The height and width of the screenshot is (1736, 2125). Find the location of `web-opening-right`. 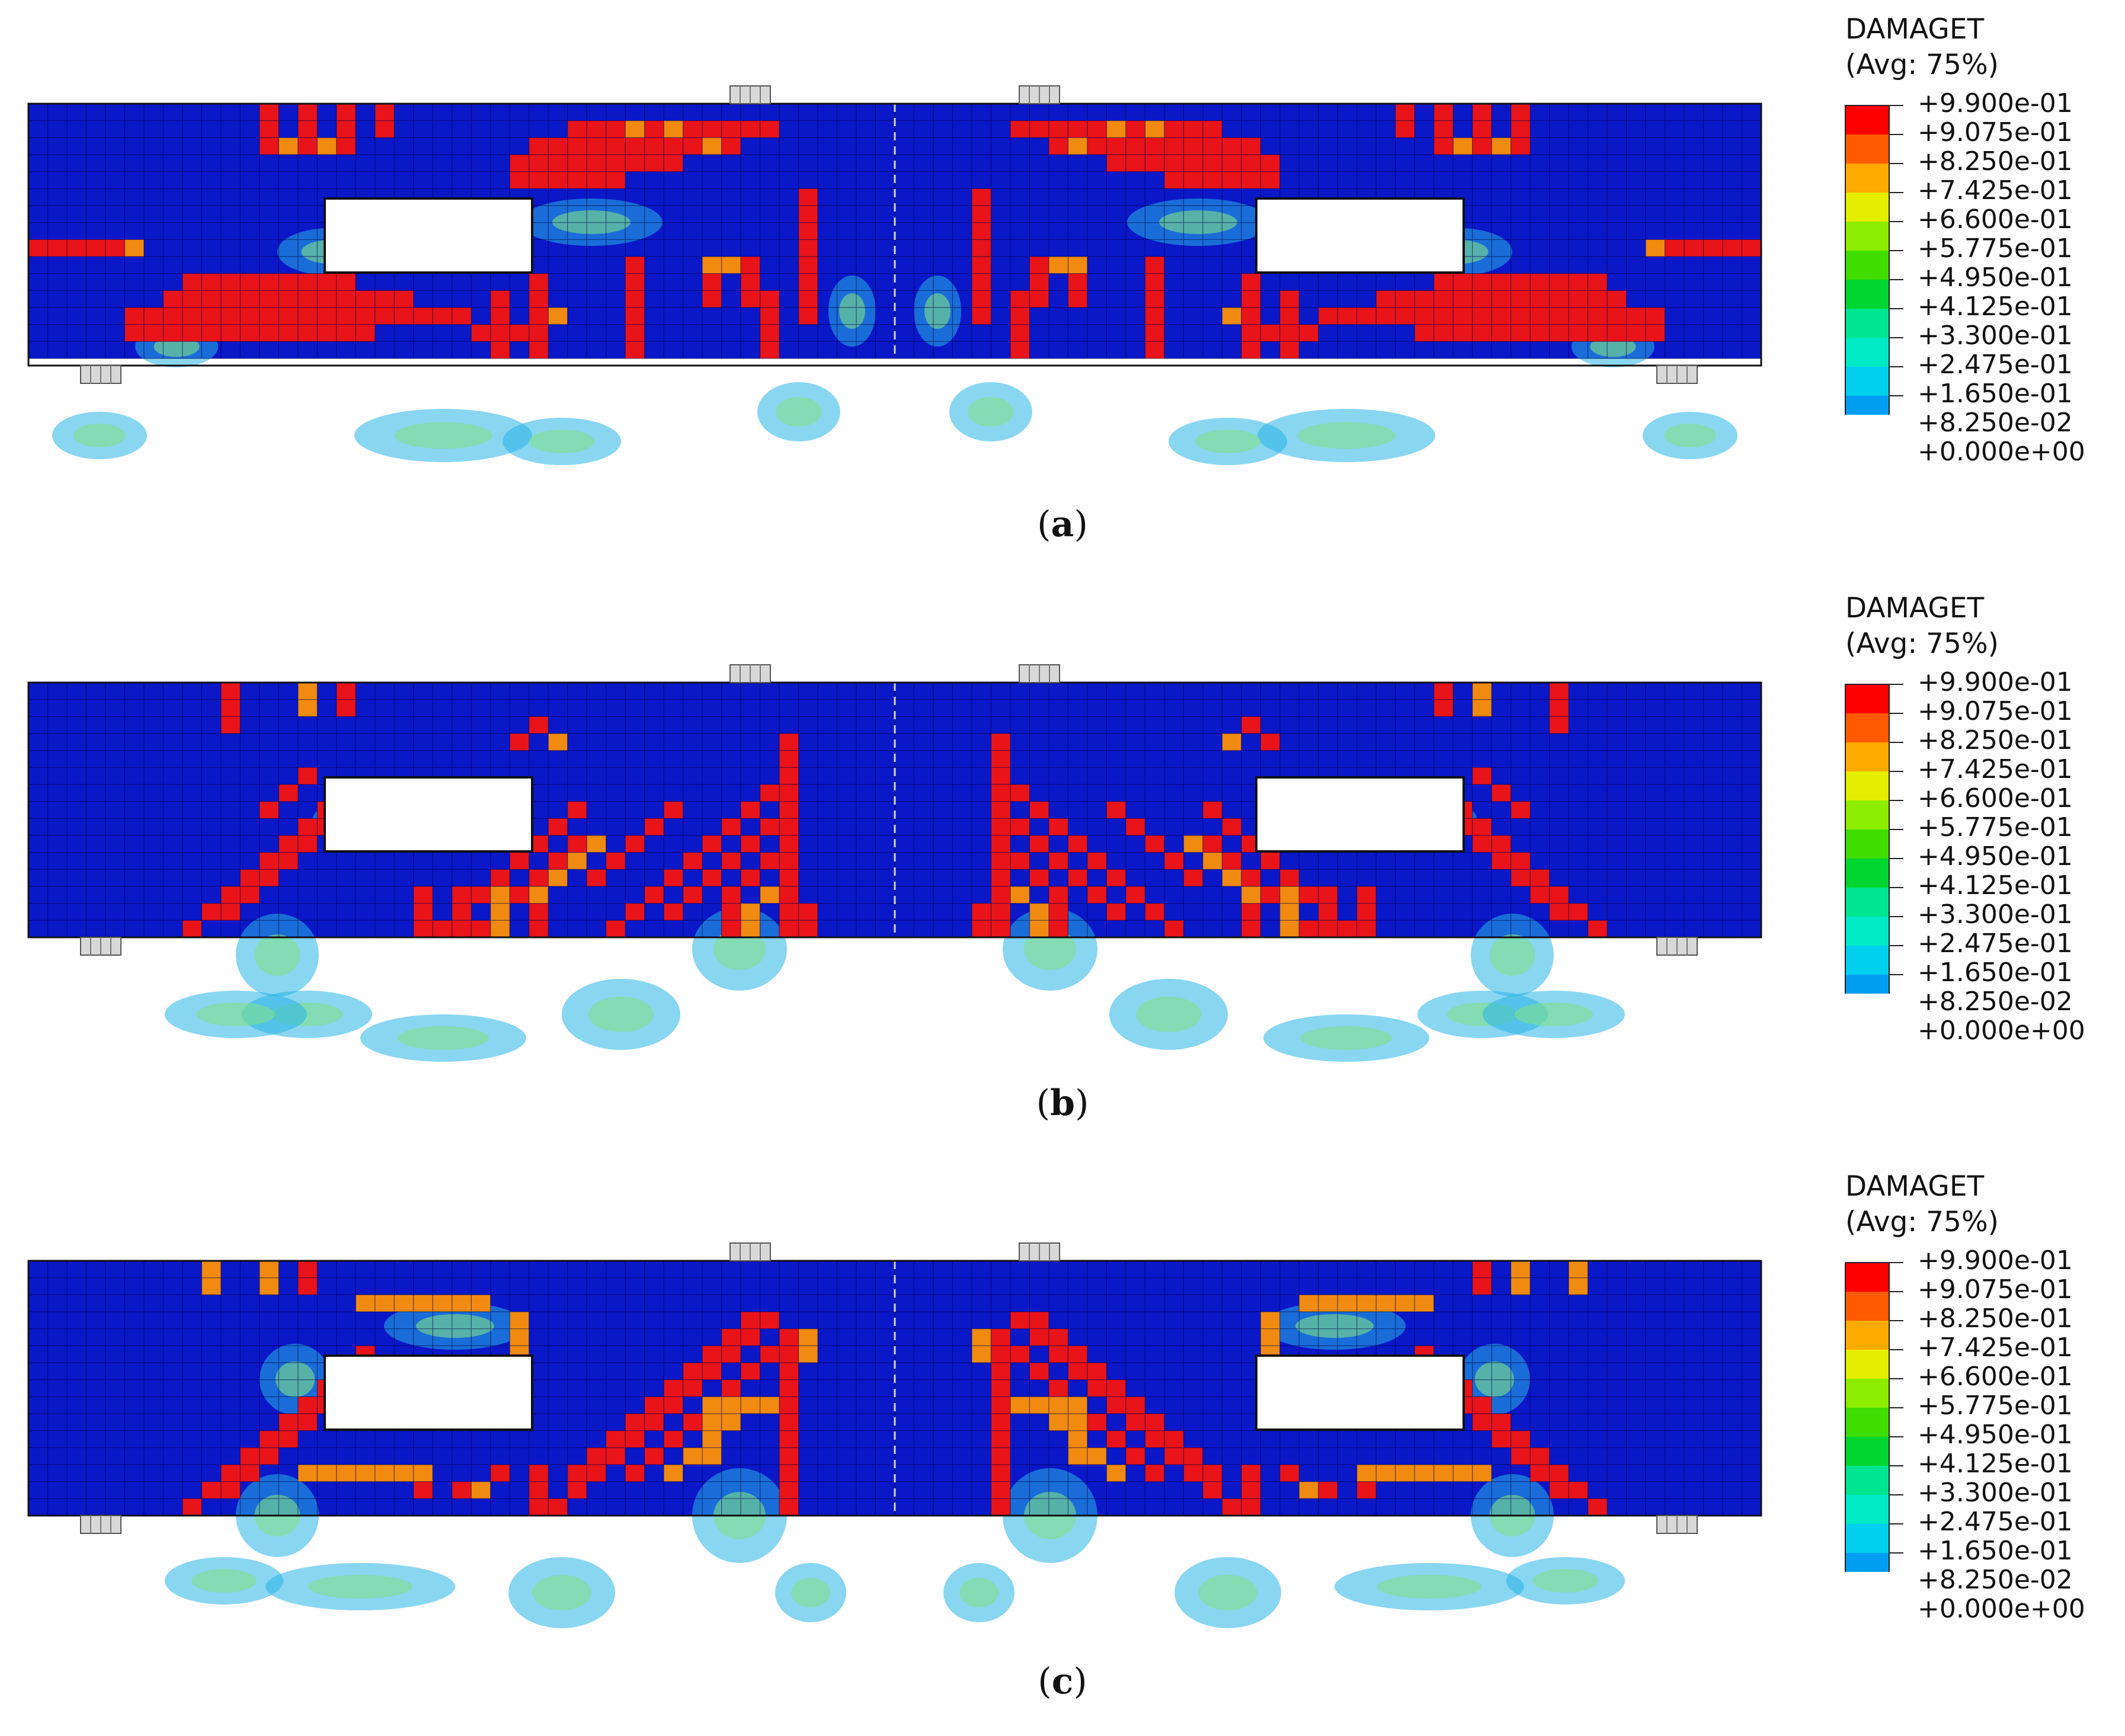

web-opening-right is located at coordinates (1360, 814).